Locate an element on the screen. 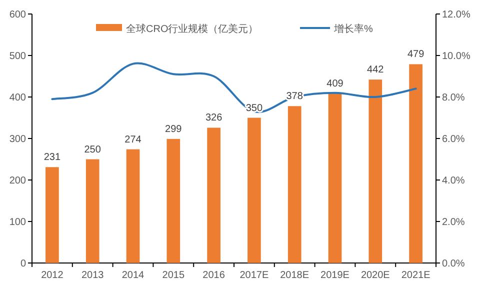 The image size is (480, 288). x-tick-label: 2015 is located at coordinates (173, 275).